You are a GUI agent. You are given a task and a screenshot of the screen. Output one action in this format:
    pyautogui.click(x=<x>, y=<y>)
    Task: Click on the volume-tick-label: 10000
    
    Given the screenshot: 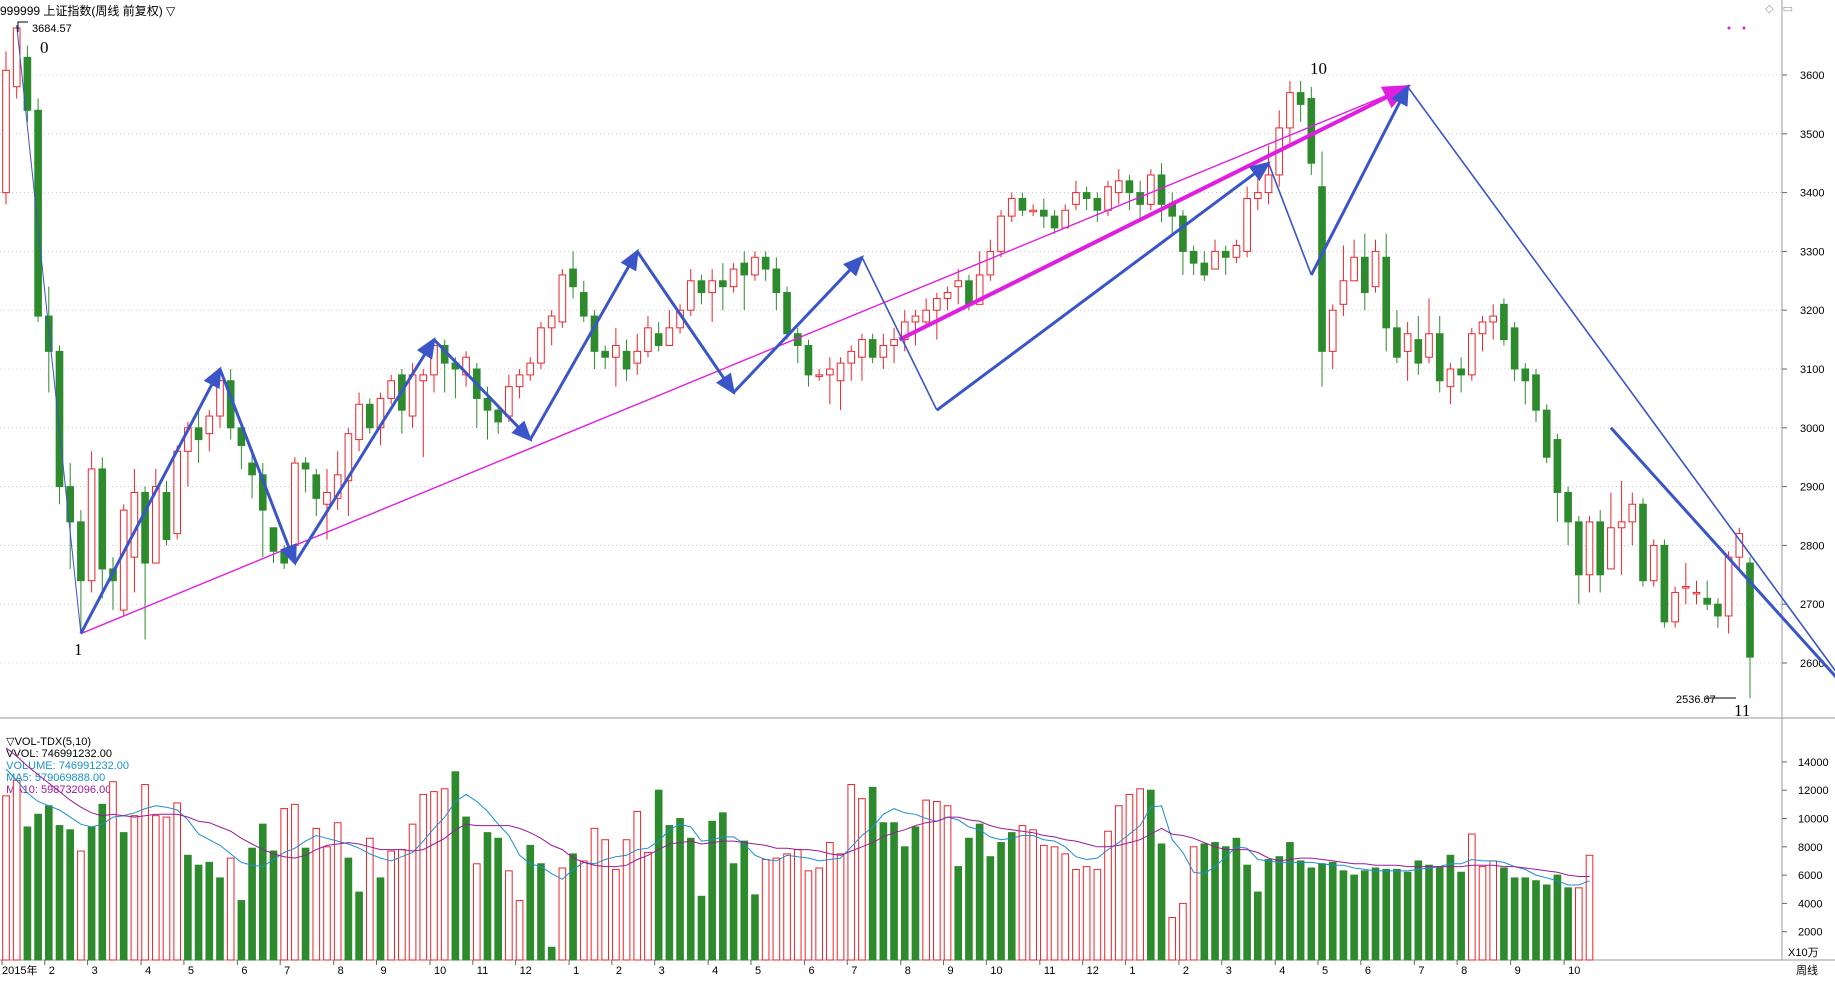 What is the action you would take?
    pyautogui.click(x=1813, y=820)
    